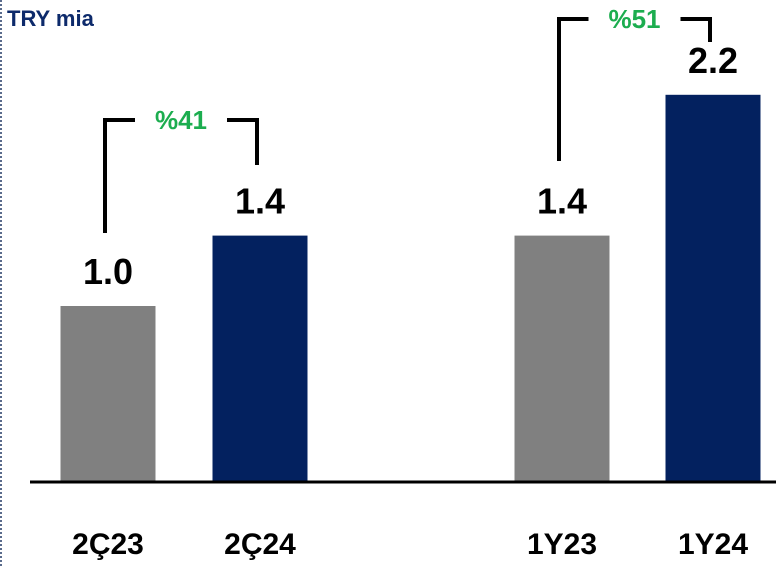  What do you see at coordinates (50, 18) in the screenshot?
I see `unit-label: TRY mia` at bounding box center [50, 18].